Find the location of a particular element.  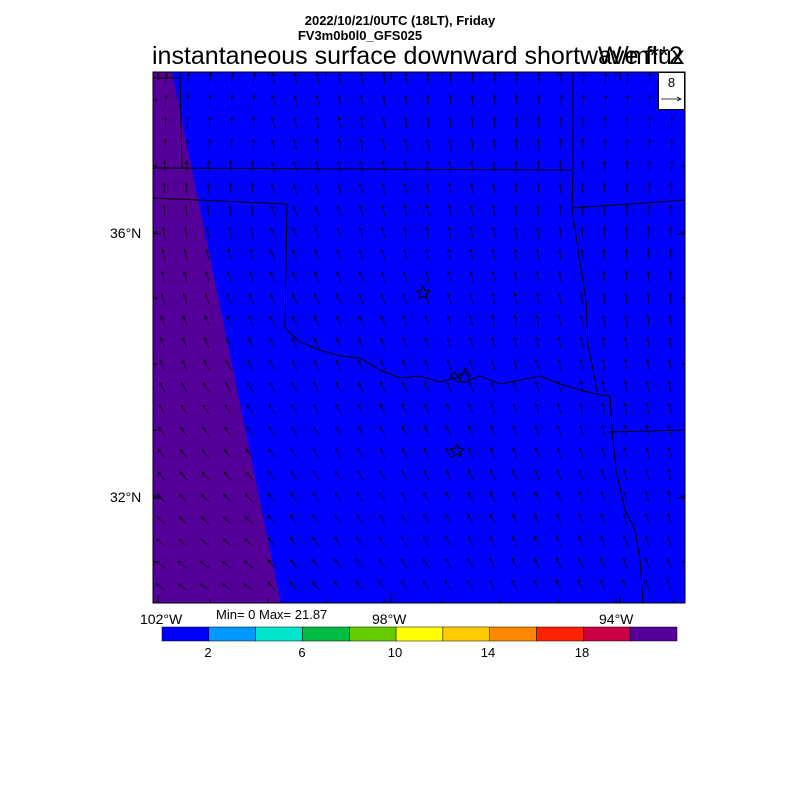

arkansas-louisiana-border is located at coordinates (647, 431).